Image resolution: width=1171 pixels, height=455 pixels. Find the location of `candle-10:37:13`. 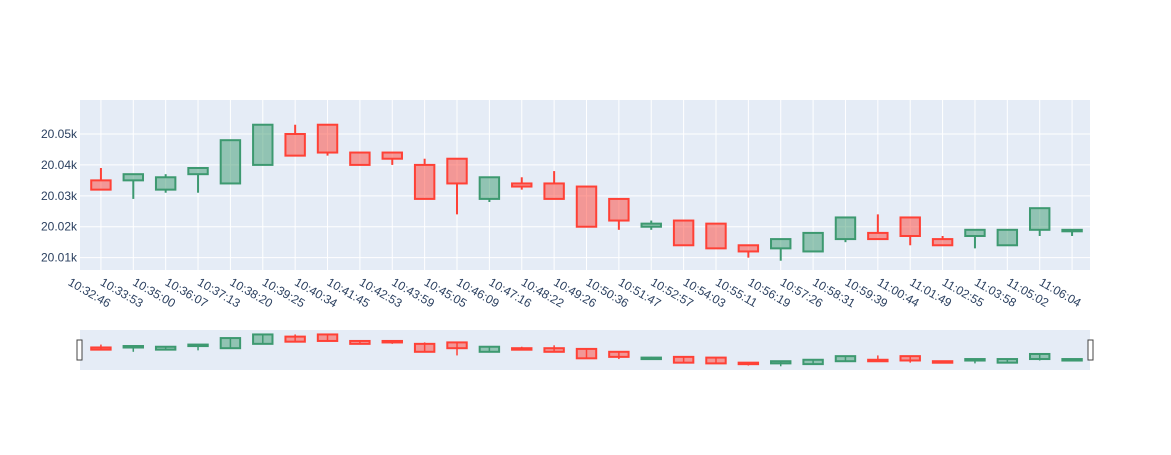

candle-10:37:13 is located at coordinates (230, 162).